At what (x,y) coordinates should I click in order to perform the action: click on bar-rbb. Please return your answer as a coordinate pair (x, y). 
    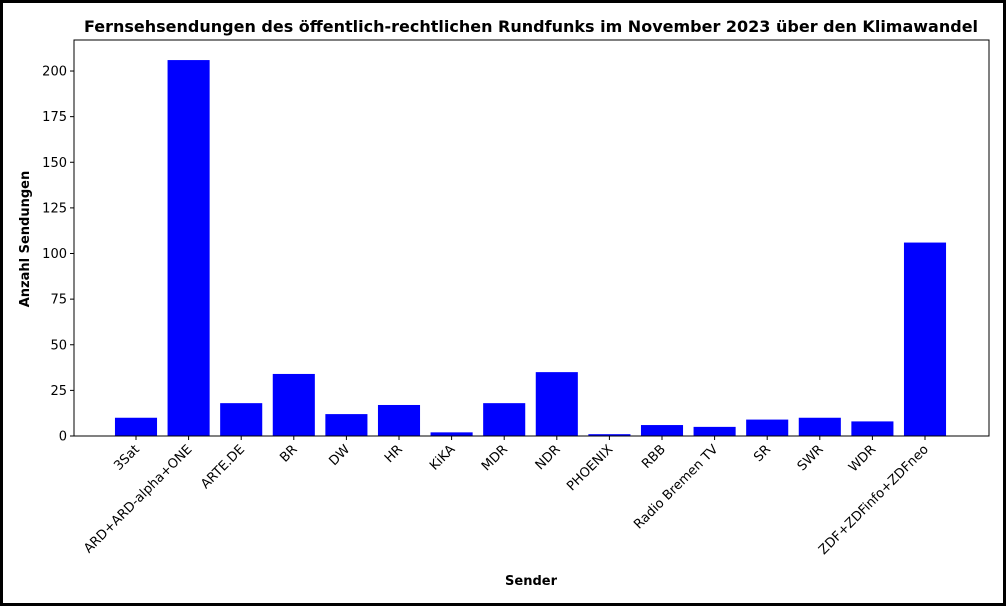
    Looking at the image, I should click on (662, 430).